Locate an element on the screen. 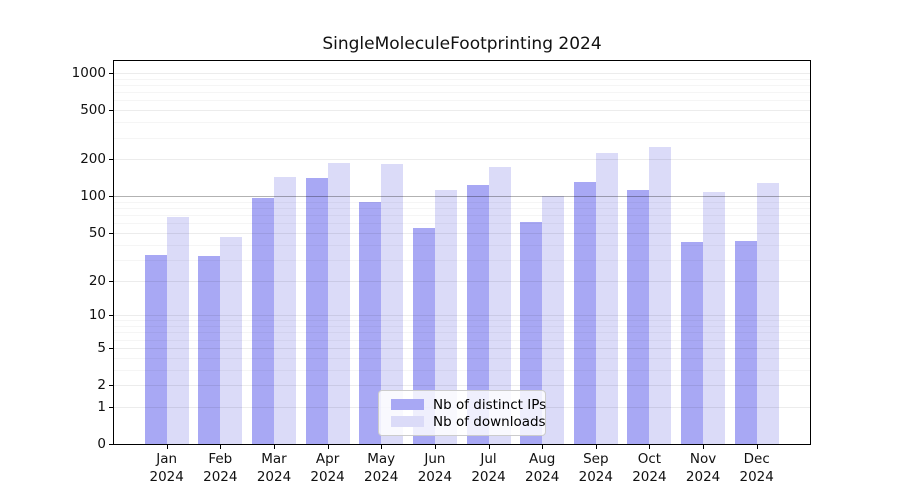  bar-distinct-ips-jan is located at coordinates (155, 349).